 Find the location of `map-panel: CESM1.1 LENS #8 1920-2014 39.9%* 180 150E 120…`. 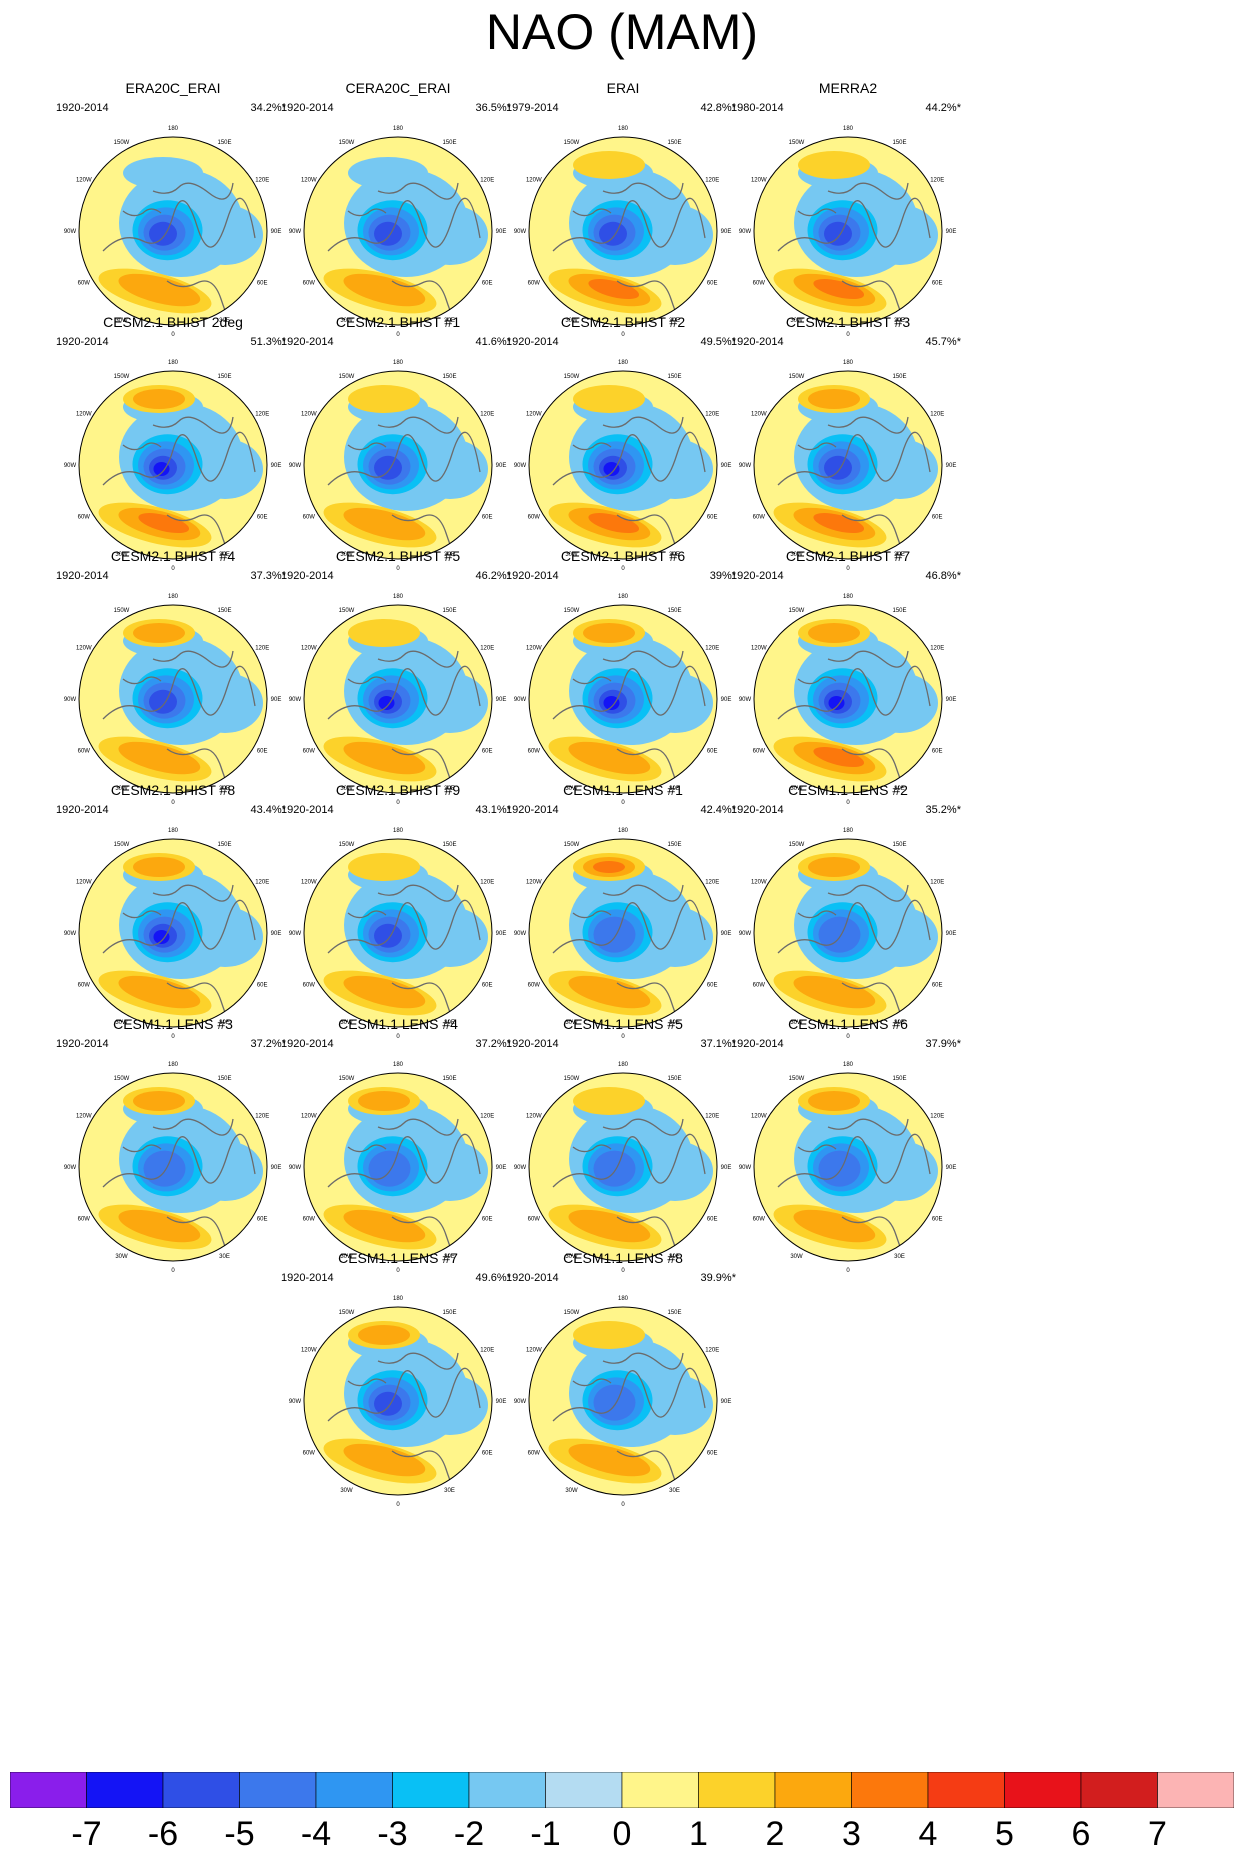

map-panel: CESM1.1 LENS #8 1920-2014 39.9%* 180 150E 120… is located at coordinates (623, 1385).